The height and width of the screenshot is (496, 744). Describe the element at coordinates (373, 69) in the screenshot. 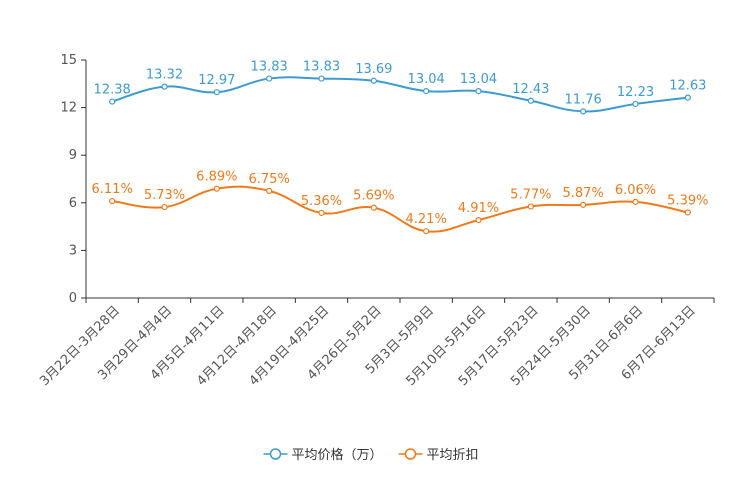

I see `data-label: 13.69` at that location.